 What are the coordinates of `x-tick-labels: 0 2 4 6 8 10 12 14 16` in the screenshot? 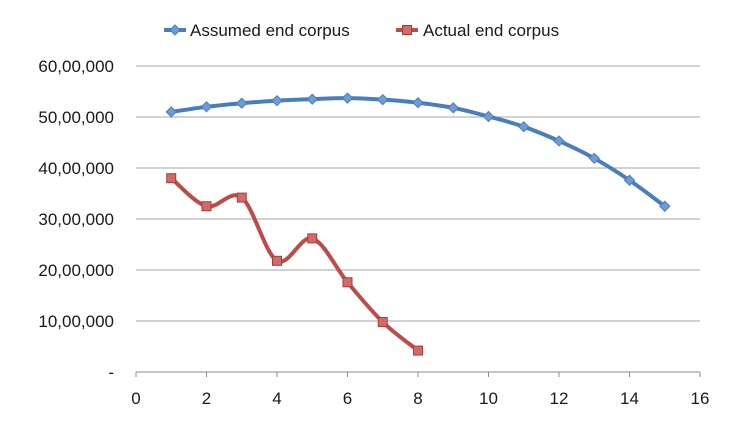 It's located at (420, 398).